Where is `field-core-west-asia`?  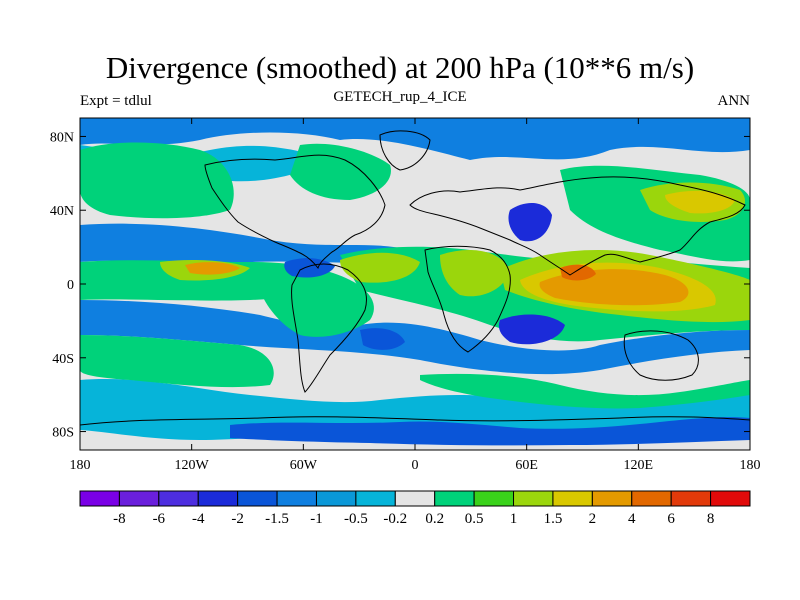
field-core-west-asia is located at coordinates (530, 222).